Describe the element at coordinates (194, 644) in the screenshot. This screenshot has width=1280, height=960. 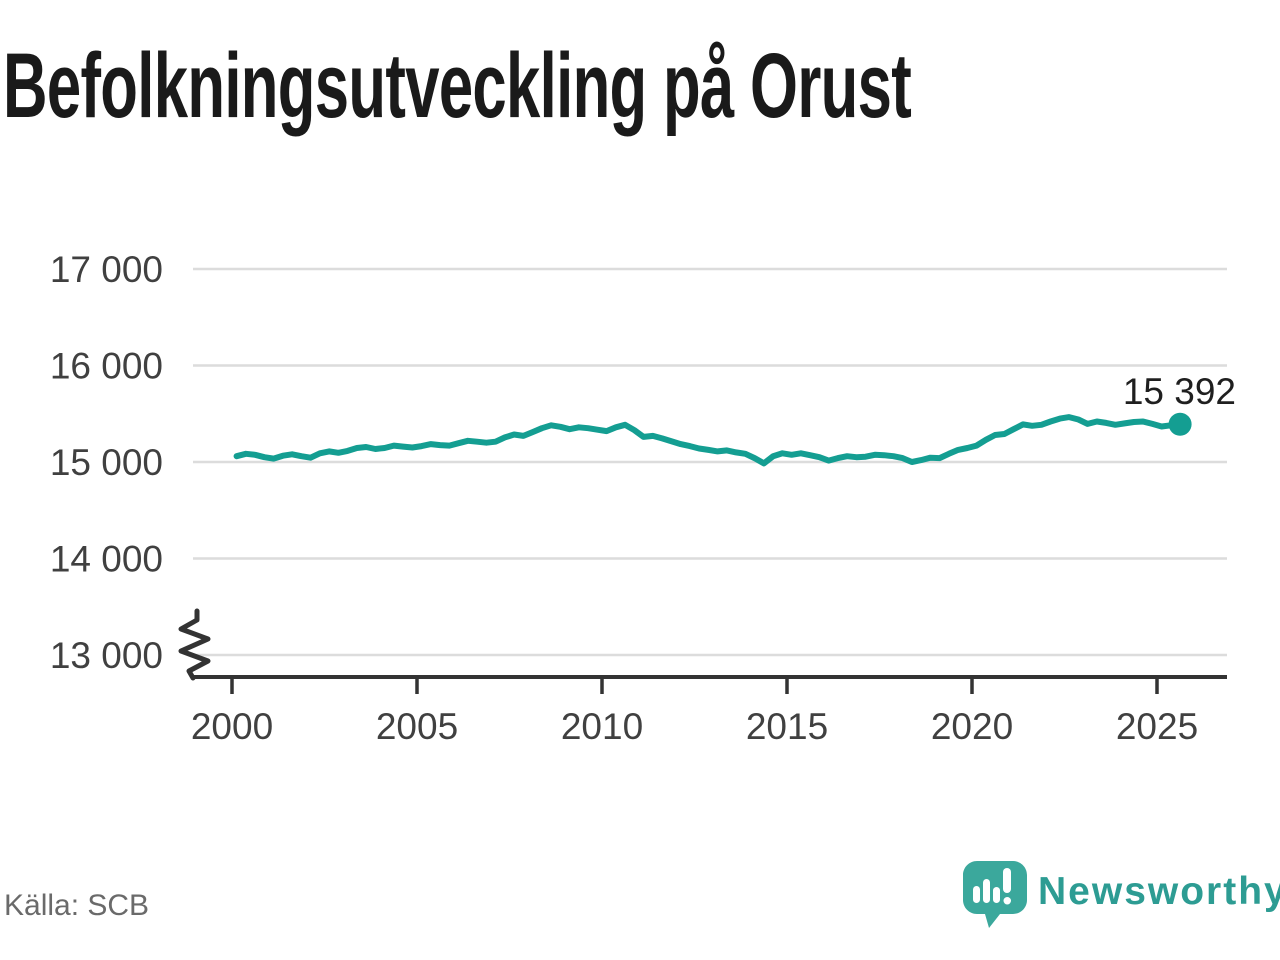
I see `y-axis-break-icon` at that location.